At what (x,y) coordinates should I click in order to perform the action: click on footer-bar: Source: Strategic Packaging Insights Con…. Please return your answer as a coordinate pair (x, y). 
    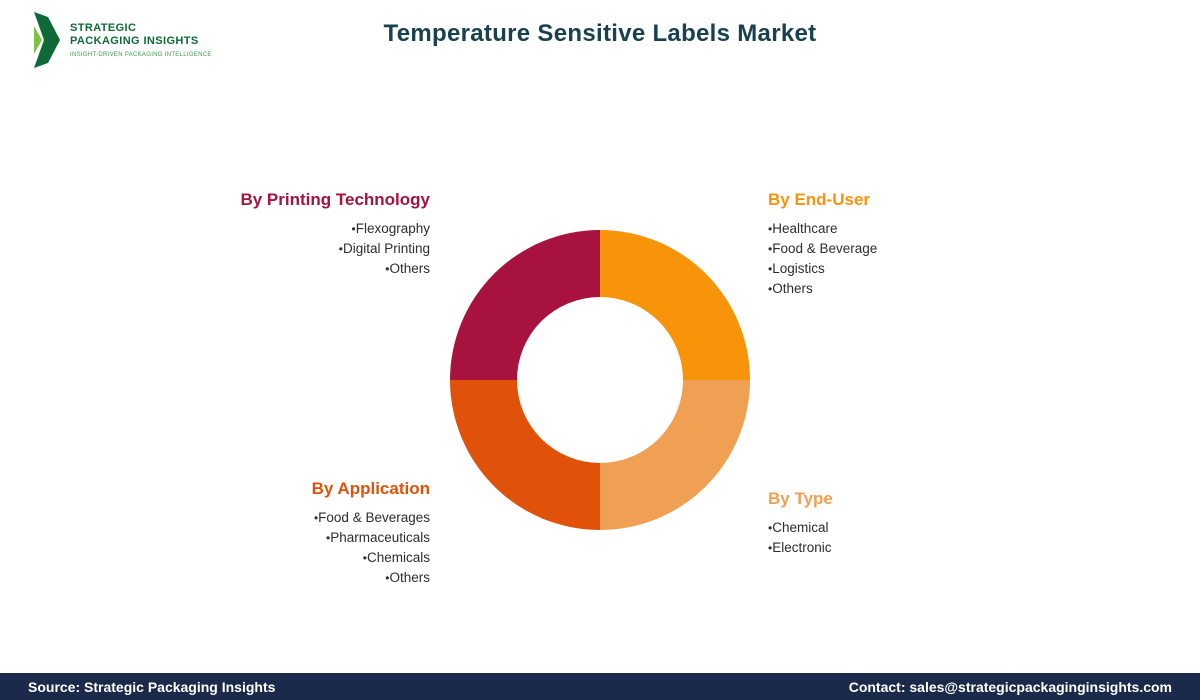
    Looking at the image, I should click on (600, 686).